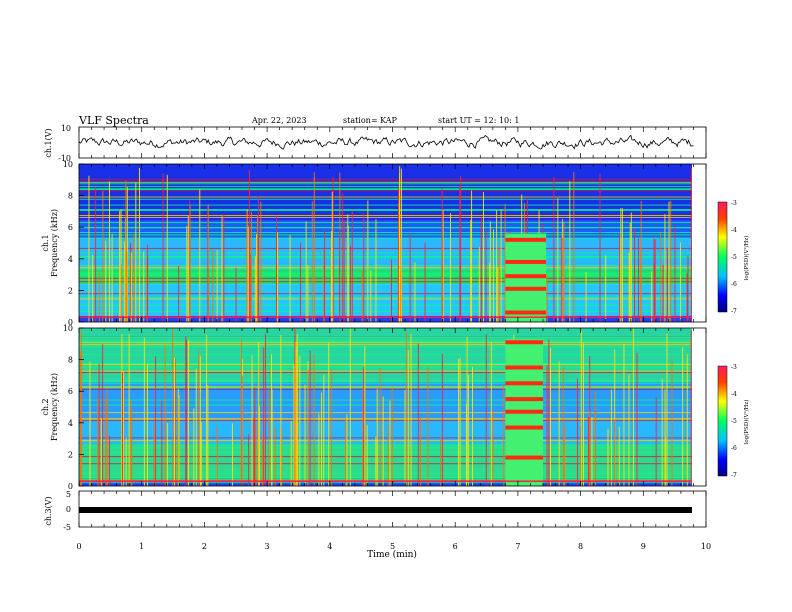  I want to click on ch2-colorbar-tick-4: -4, so click(734, 394).